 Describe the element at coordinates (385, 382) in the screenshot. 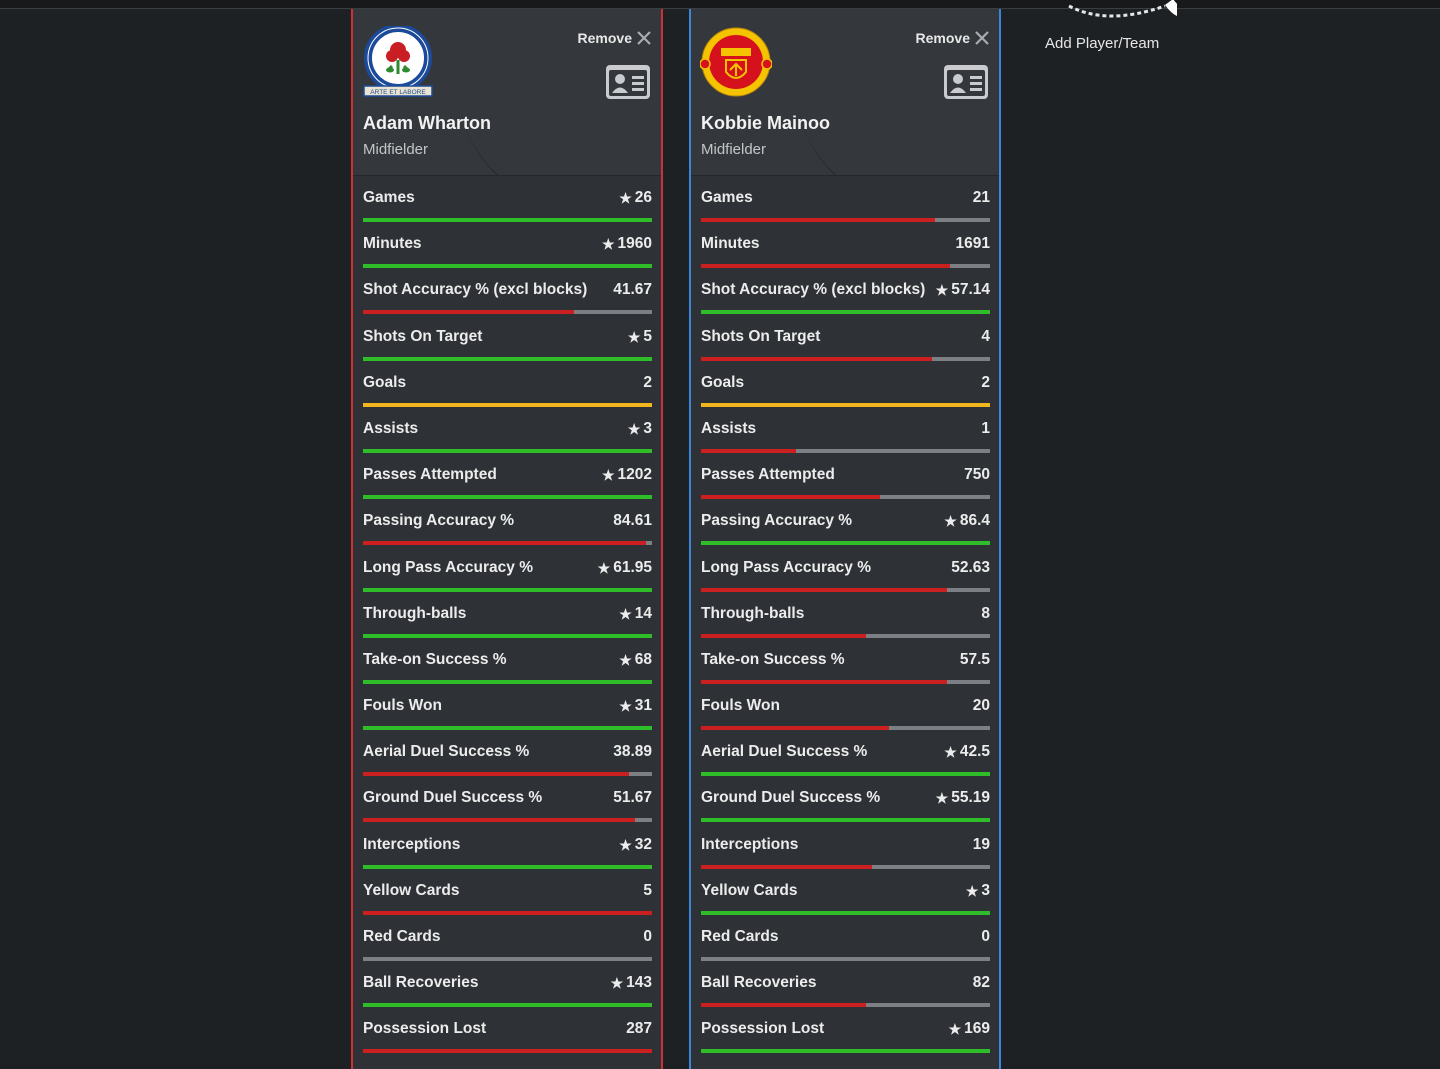

I see `stat-label: Goals` at that location.